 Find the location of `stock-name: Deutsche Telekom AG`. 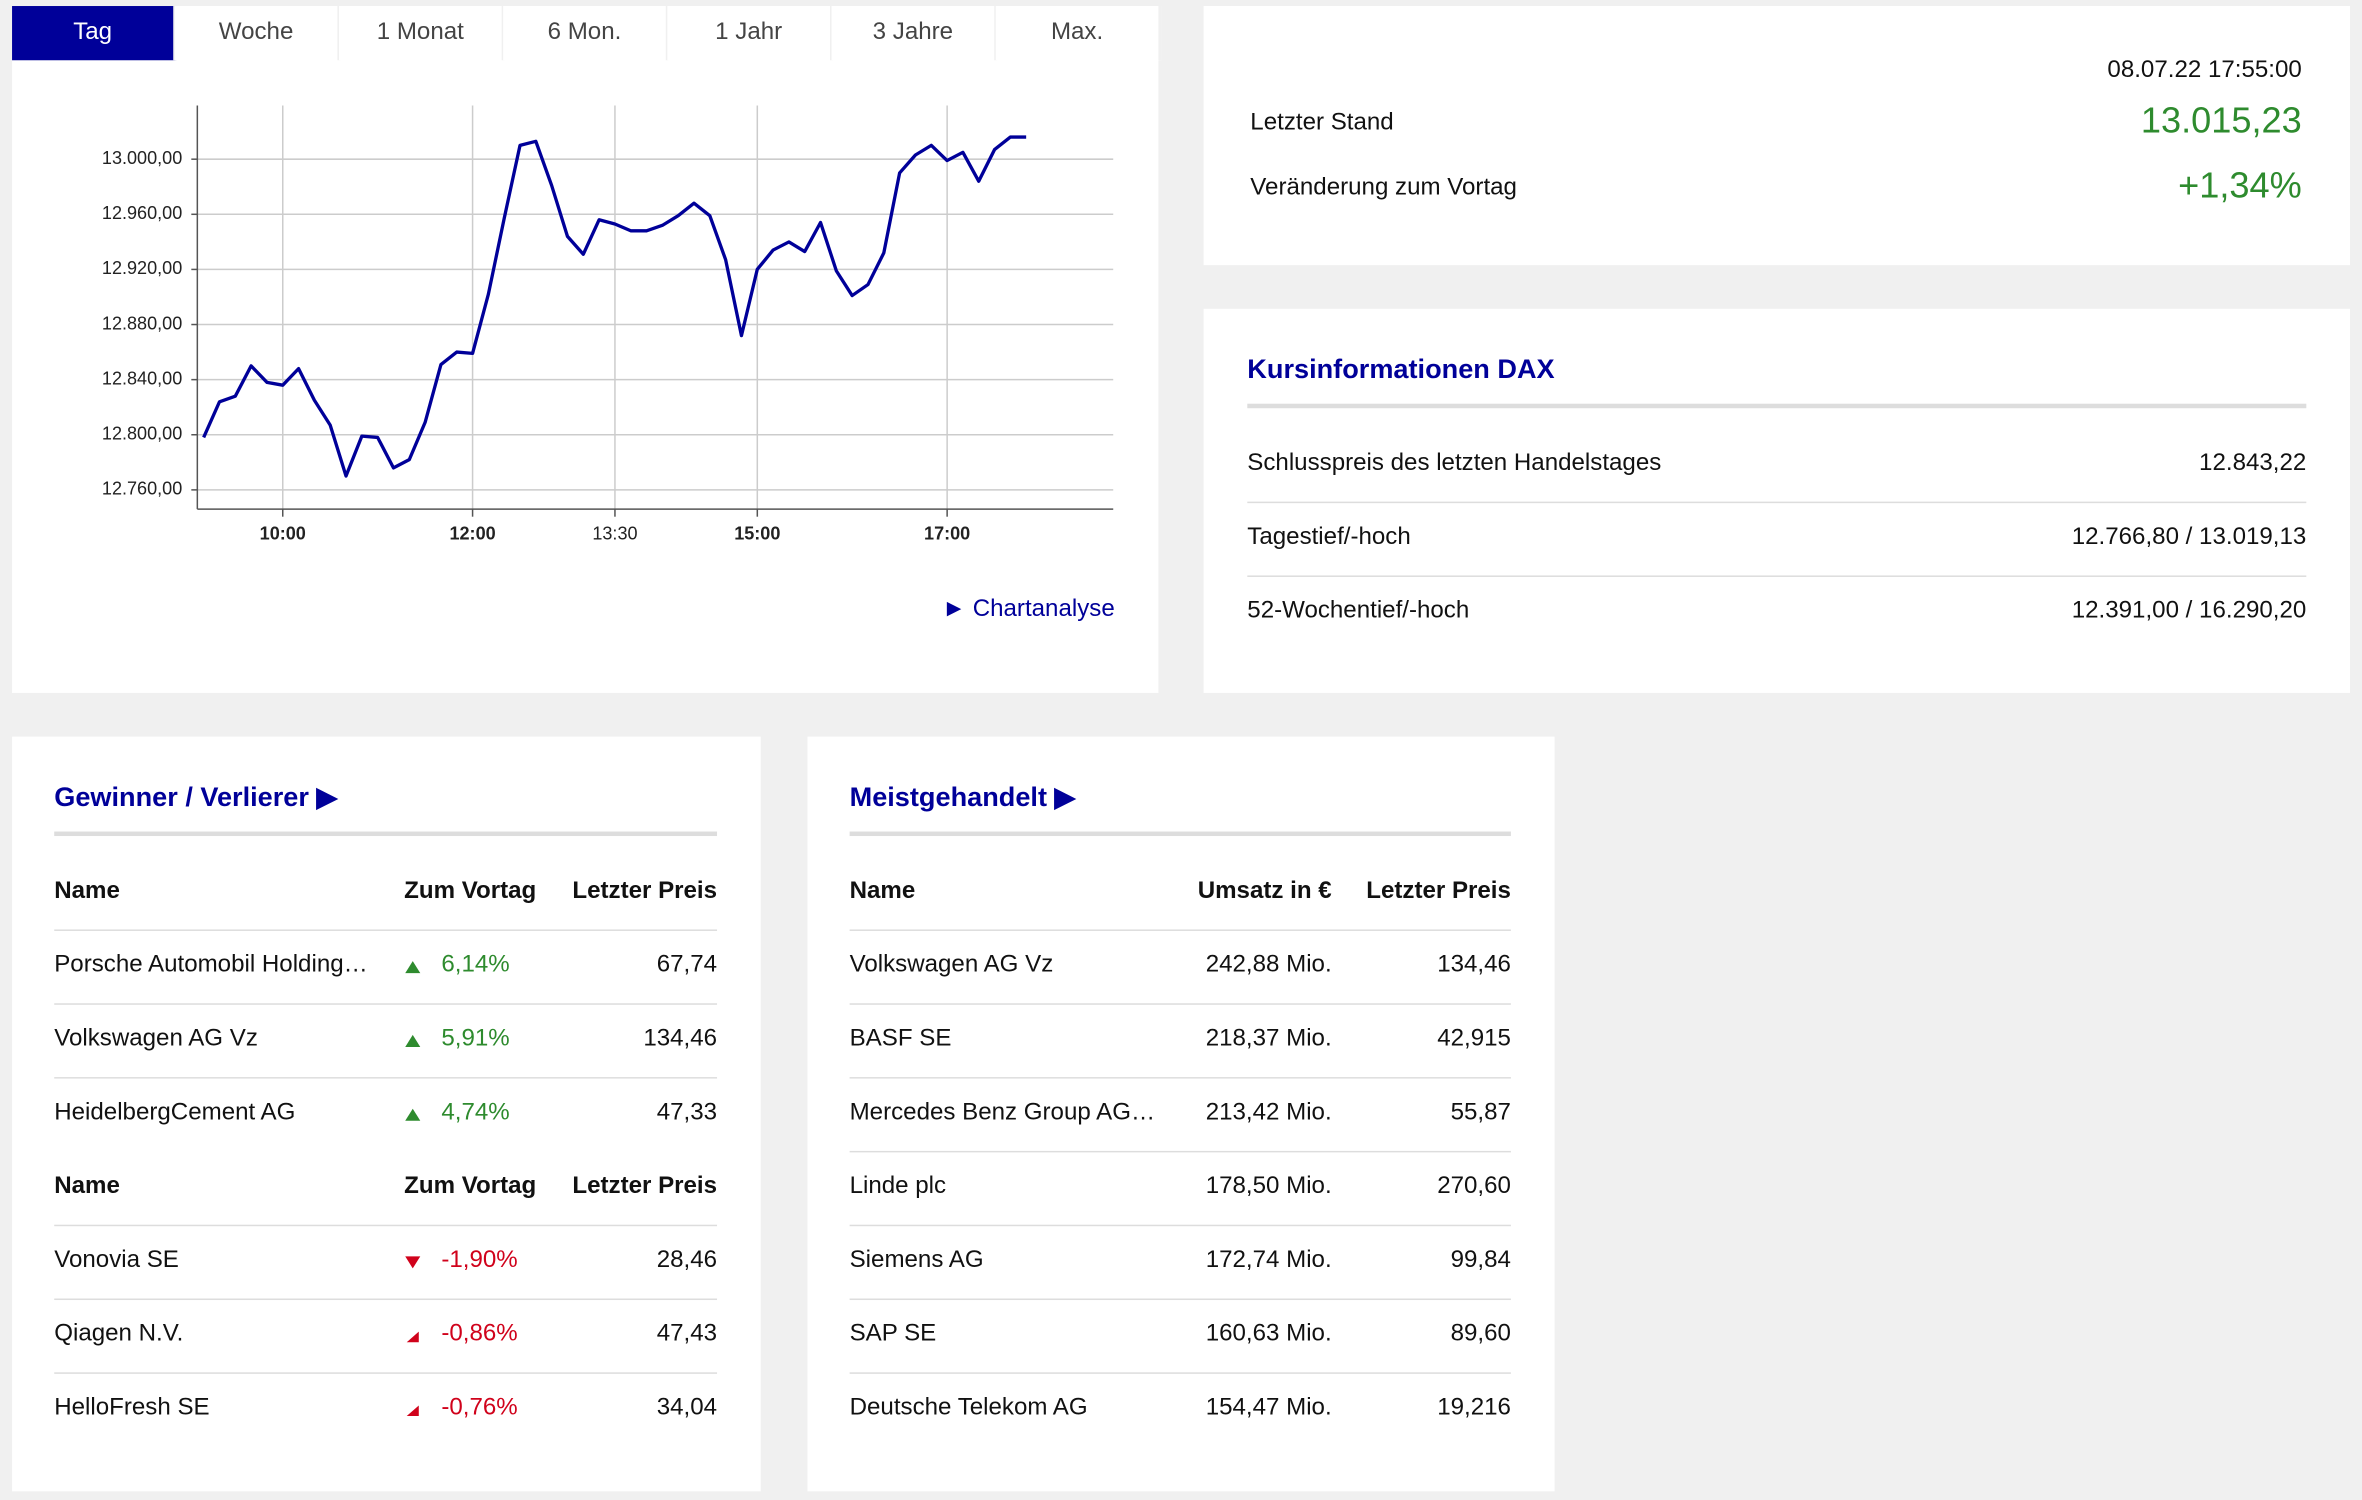

stock-name: Deutsche Telekom AG is located at coordinates (968, 1407).